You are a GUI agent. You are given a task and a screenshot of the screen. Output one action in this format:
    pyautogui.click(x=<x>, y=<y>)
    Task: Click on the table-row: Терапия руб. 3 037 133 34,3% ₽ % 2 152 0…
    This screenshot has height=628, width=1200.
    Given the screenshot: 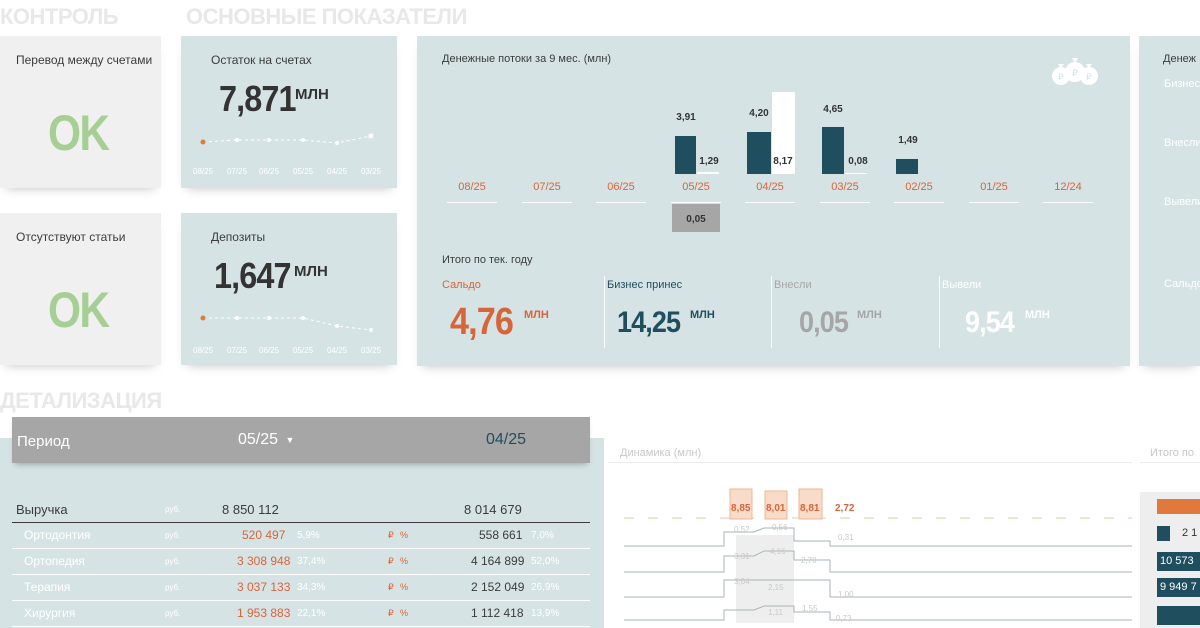 What is the action you would take?
    pyautogui.click(x=301, y=587)
    